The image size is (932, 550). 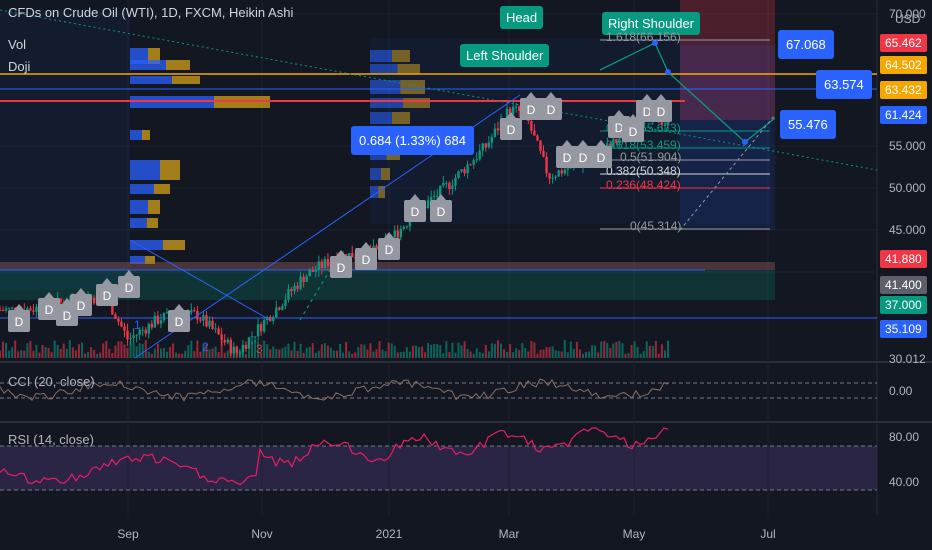 What do you see at coordinates (389, 534) in the screenshot?
I see `time-tick: 2021` at bounding box center [389, 534].